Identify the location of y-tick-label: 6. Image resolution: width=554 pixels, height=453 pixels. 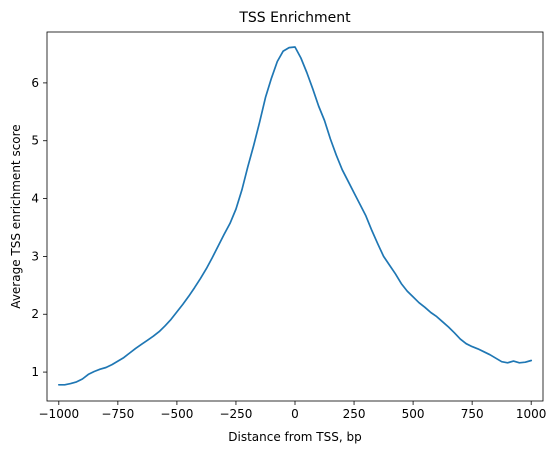
(35, 83).